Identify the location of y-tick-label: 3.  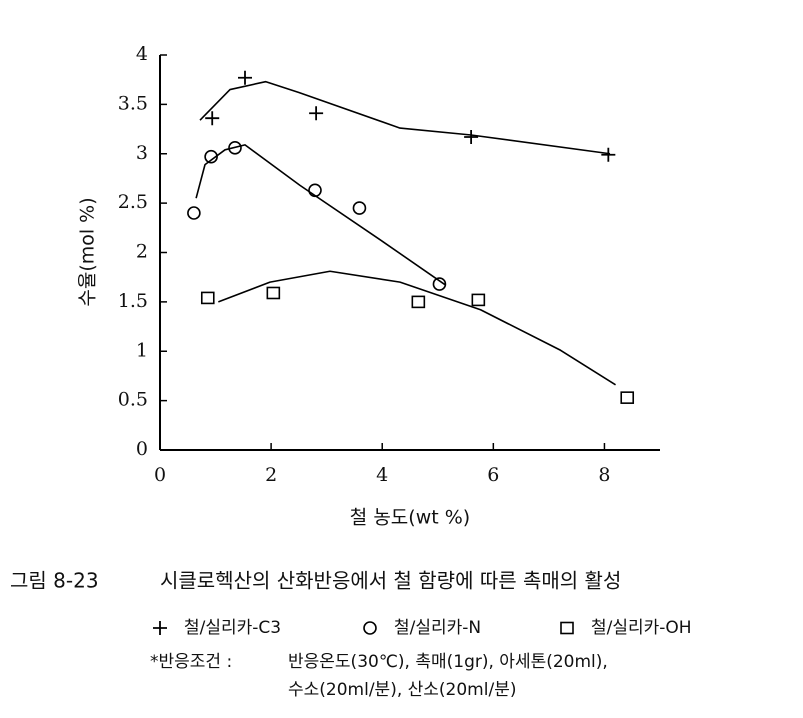
(142, 153).